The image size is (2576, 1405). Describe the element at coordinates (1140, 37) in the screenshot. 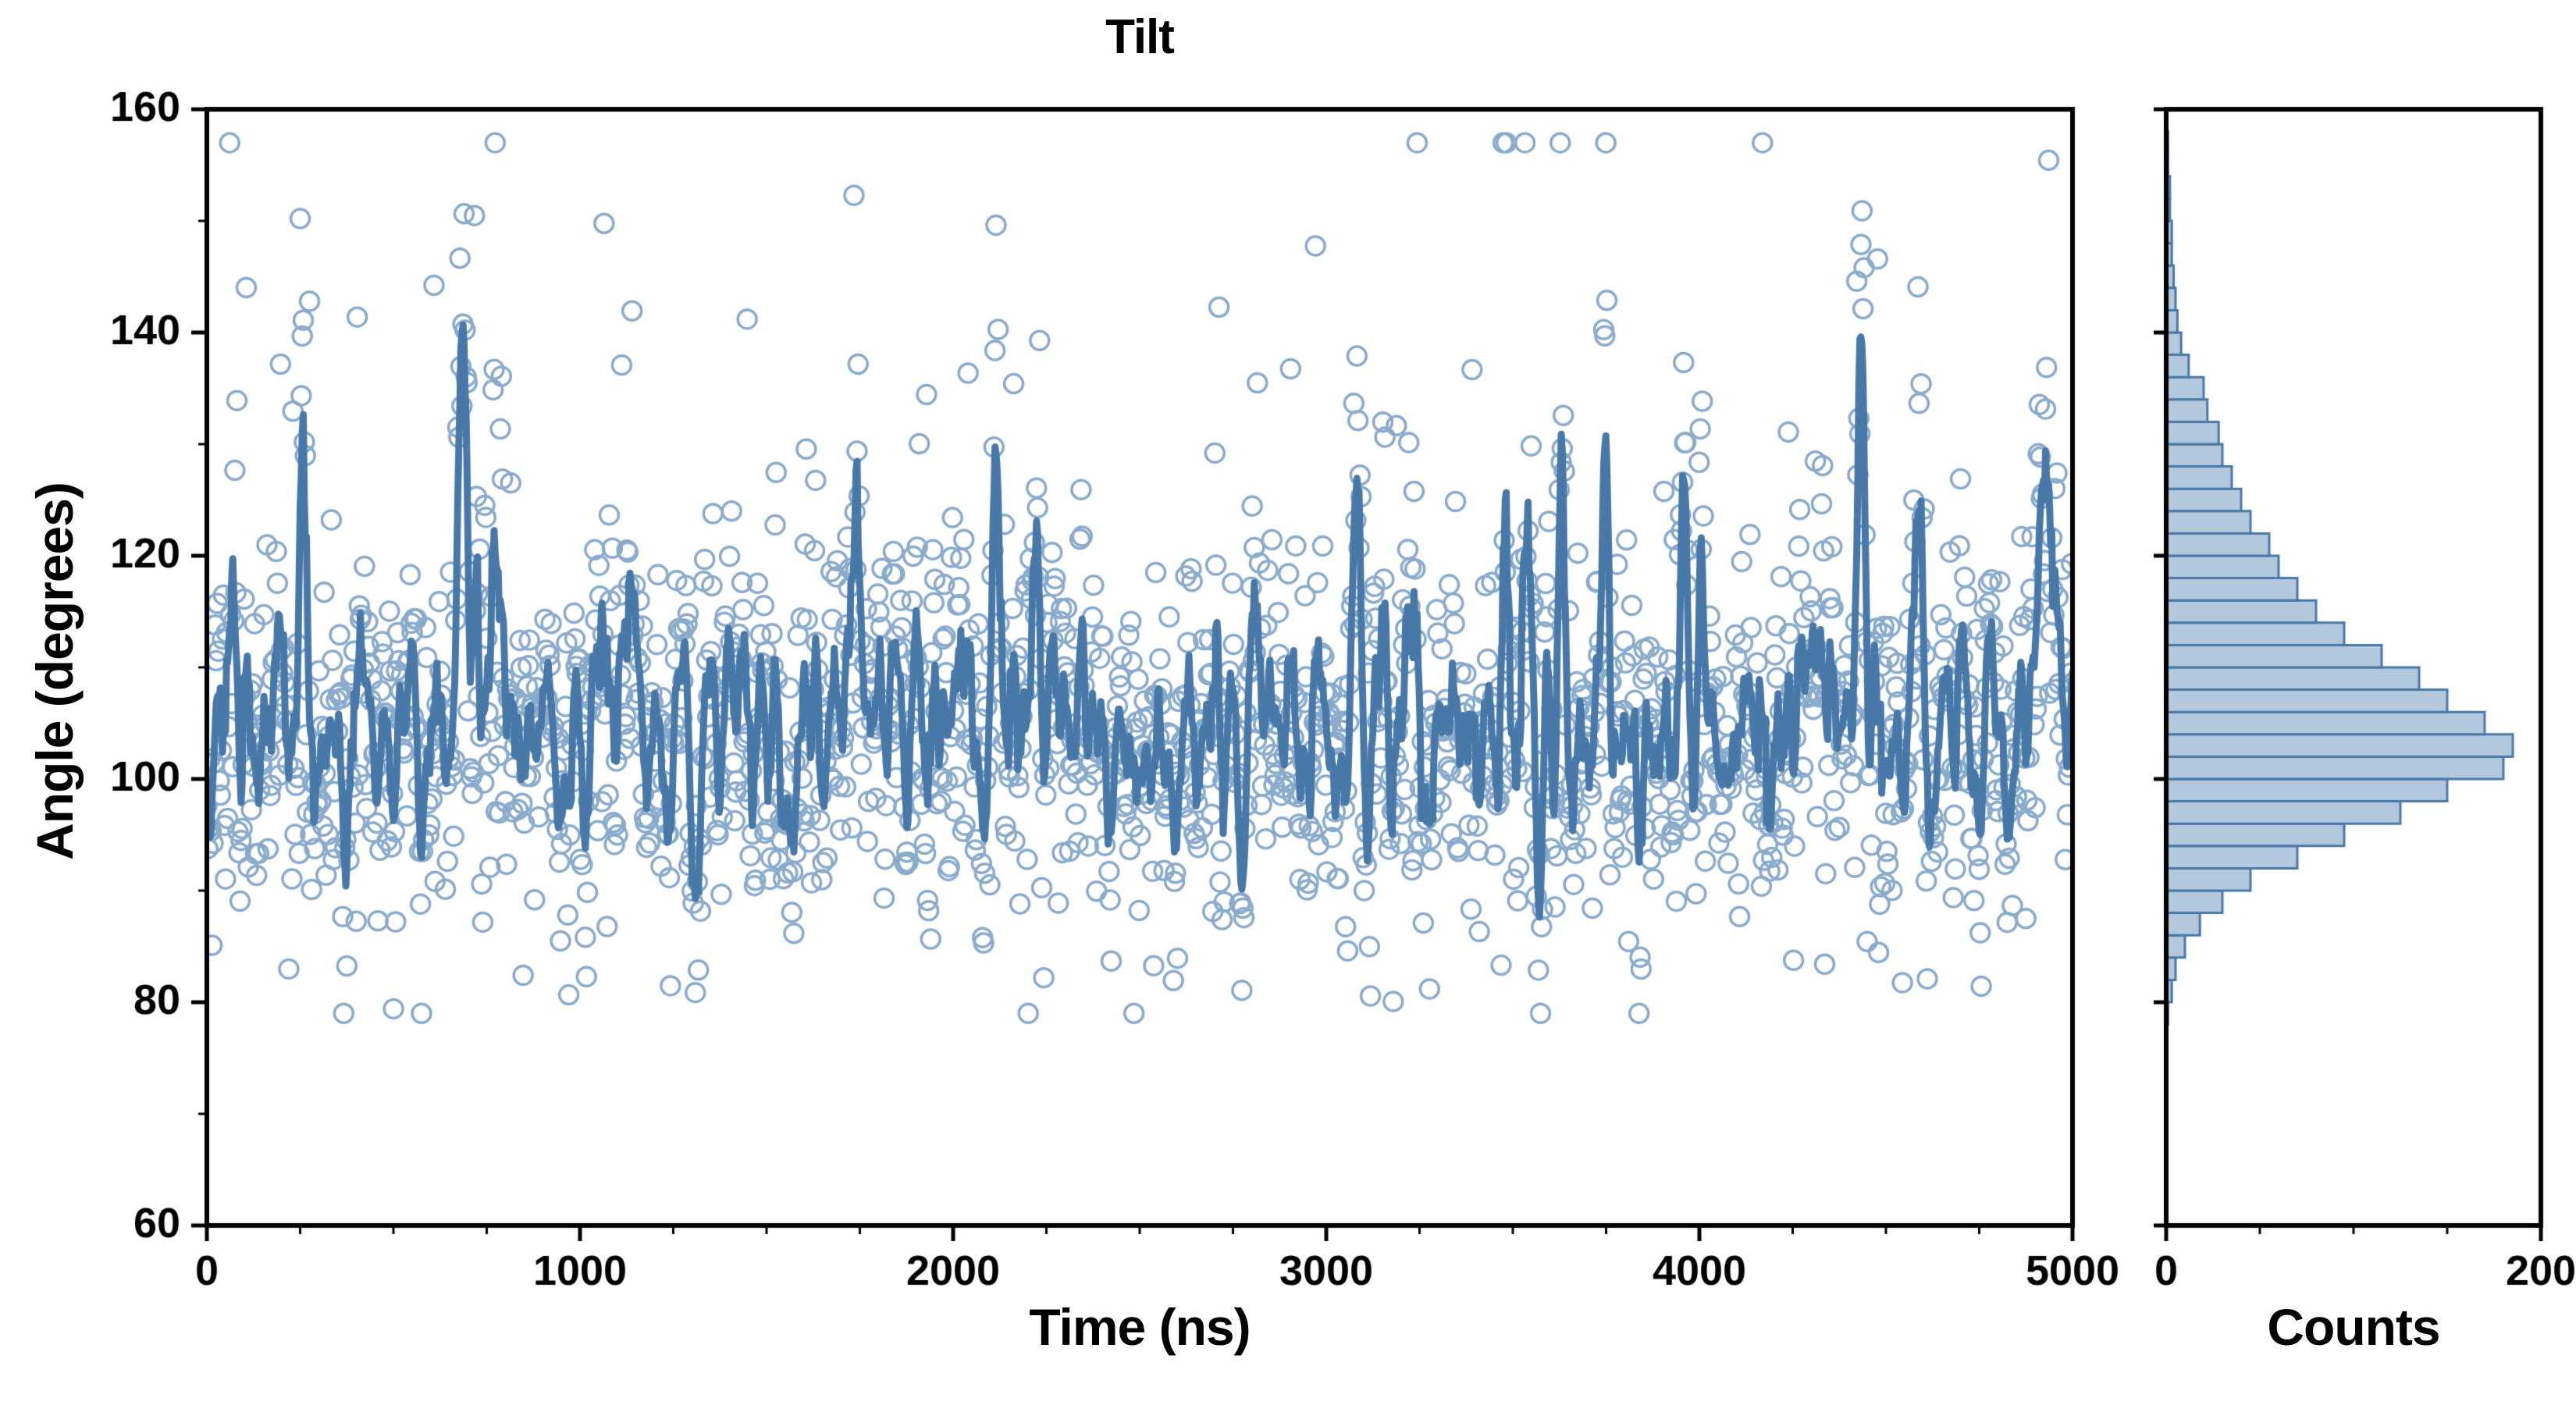

I see `chart-title: Tilt` at that location.